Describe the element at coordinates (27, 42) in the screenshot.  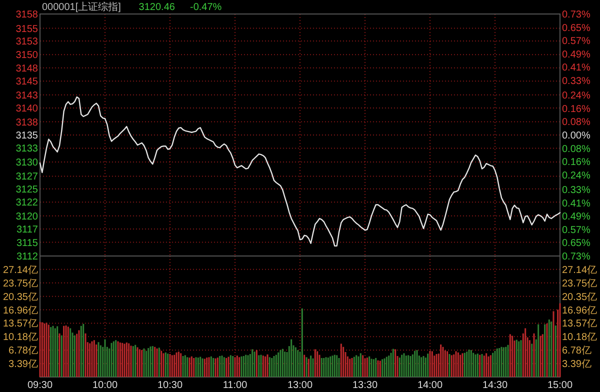
I see `y-tick-label: 3153` at that location.